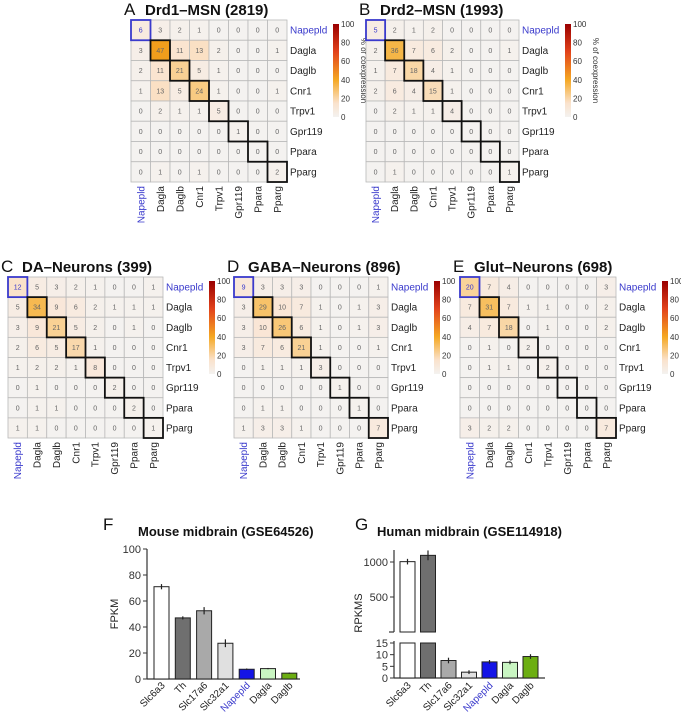  Describe the element at coordinates (301, 91) in the screenshot. I see `row-label: Cnr1` at that location.